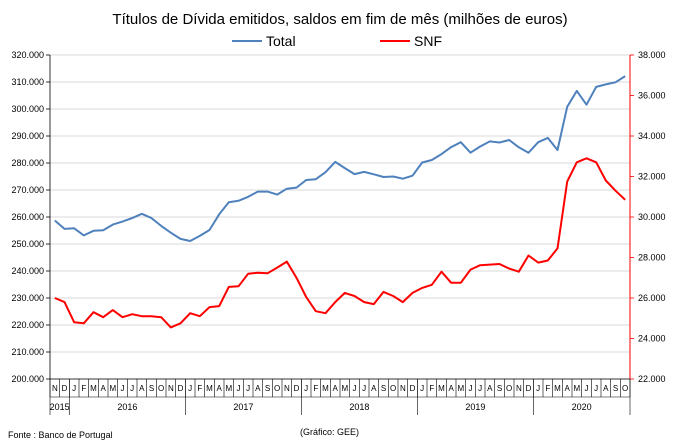  What do you see at coordinates (27, 136) in the screenshot?
I see `left-y-tick-label: 290.000` at bounding box center [27, 136].